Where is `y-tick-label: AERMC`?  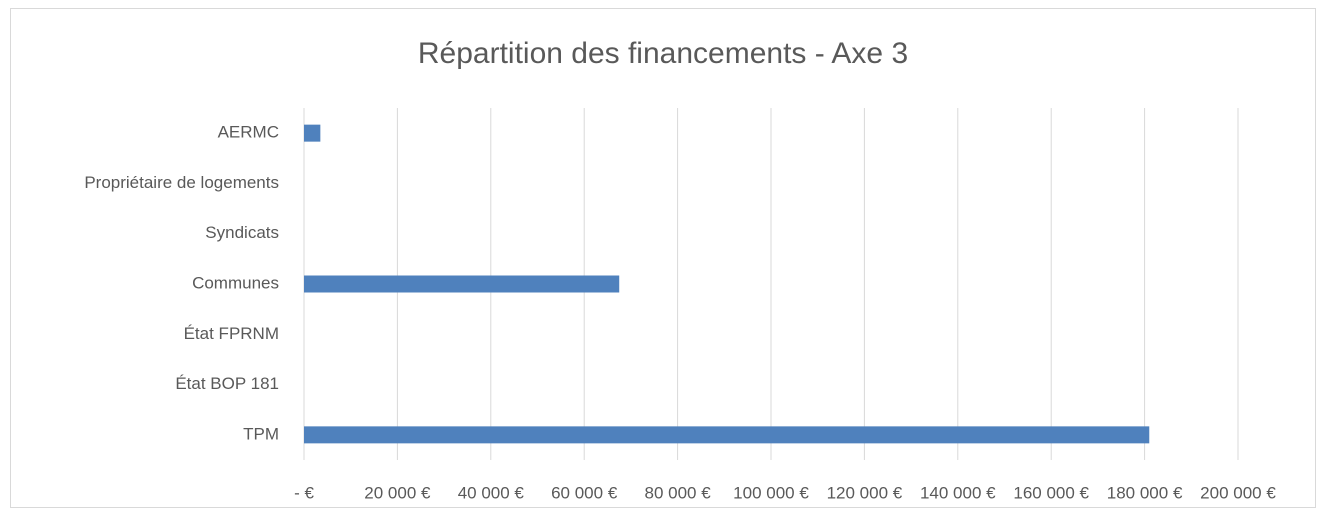 y-tick-label: AERMC is located at coordinates (248, 132).